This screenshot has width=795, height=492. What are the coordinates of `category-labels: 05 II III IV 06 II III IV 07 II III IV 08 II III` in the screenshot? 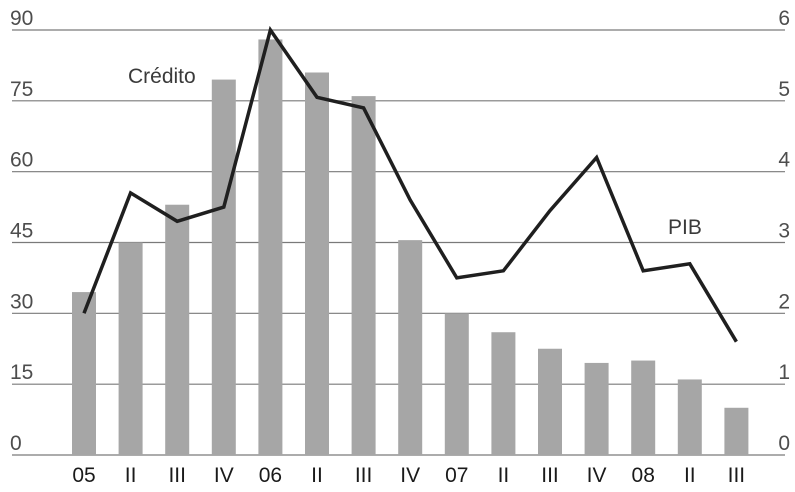 It's located at (408, 475).